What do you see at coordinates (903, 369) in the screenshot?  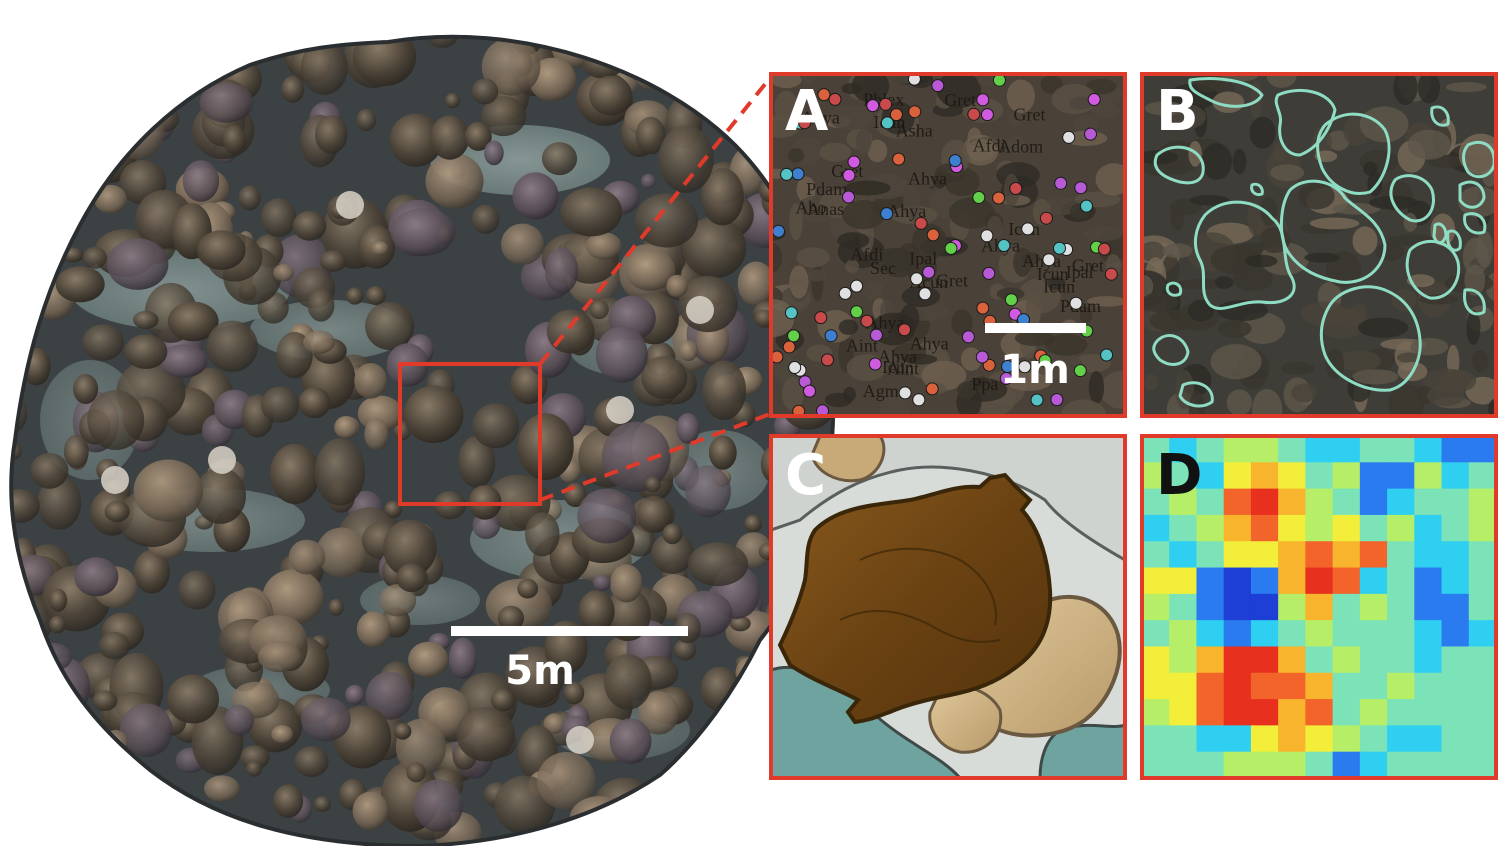 I see `species-label: Aint` at bounding box center [903, 369].